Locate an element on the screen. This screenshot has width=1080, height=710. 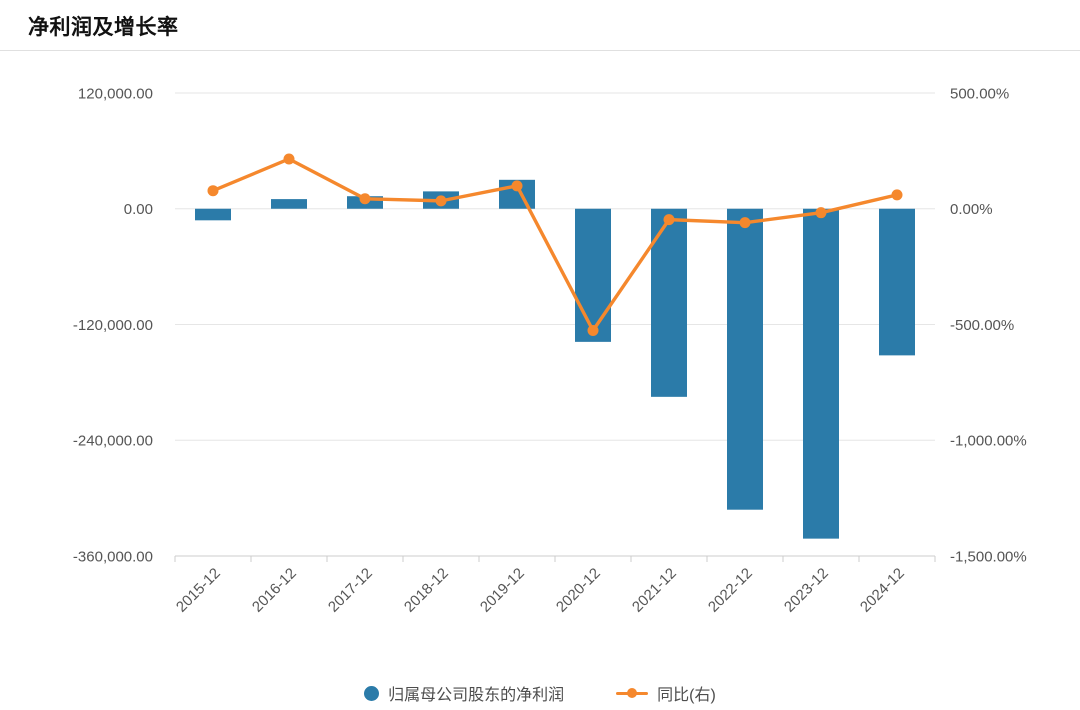
x-axis-label-2024-12: 2024-12 is located at coordinates (882, 590).